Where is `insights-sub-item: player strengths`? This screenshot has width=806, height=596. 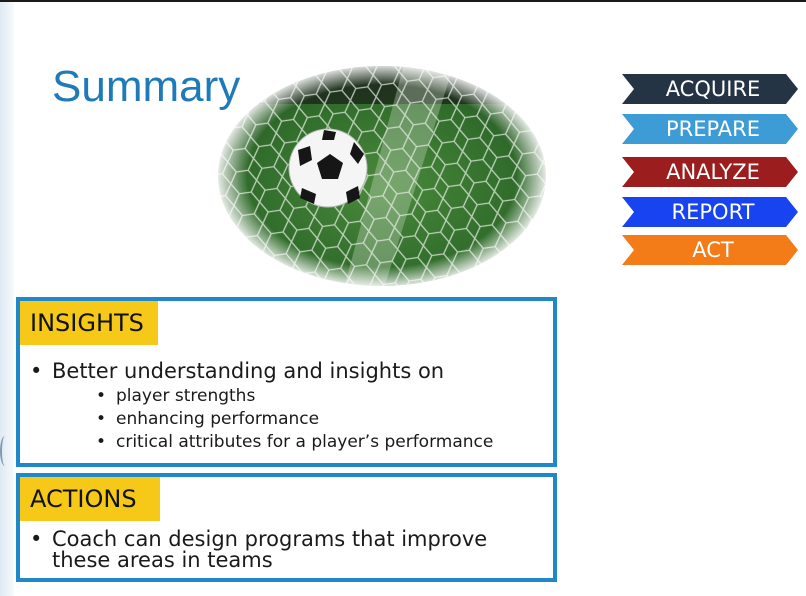
insights-sub-item: player strengths is located at coordinates (272, 396).